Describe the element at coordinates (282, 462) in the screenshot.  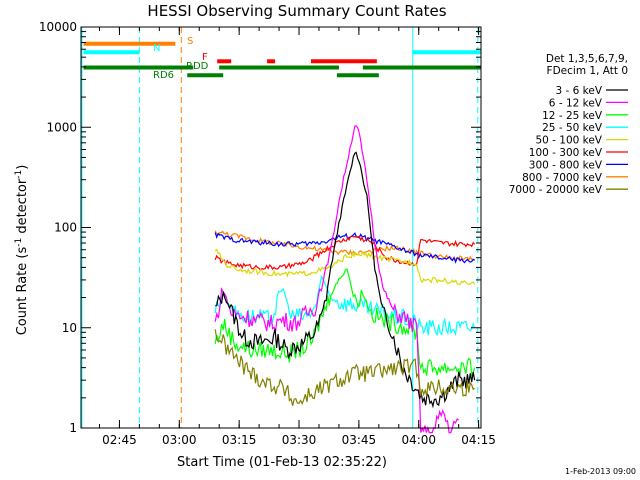
I see `x-axis-label: Start Time (01-Feb-13 02:35:22)` at that location.